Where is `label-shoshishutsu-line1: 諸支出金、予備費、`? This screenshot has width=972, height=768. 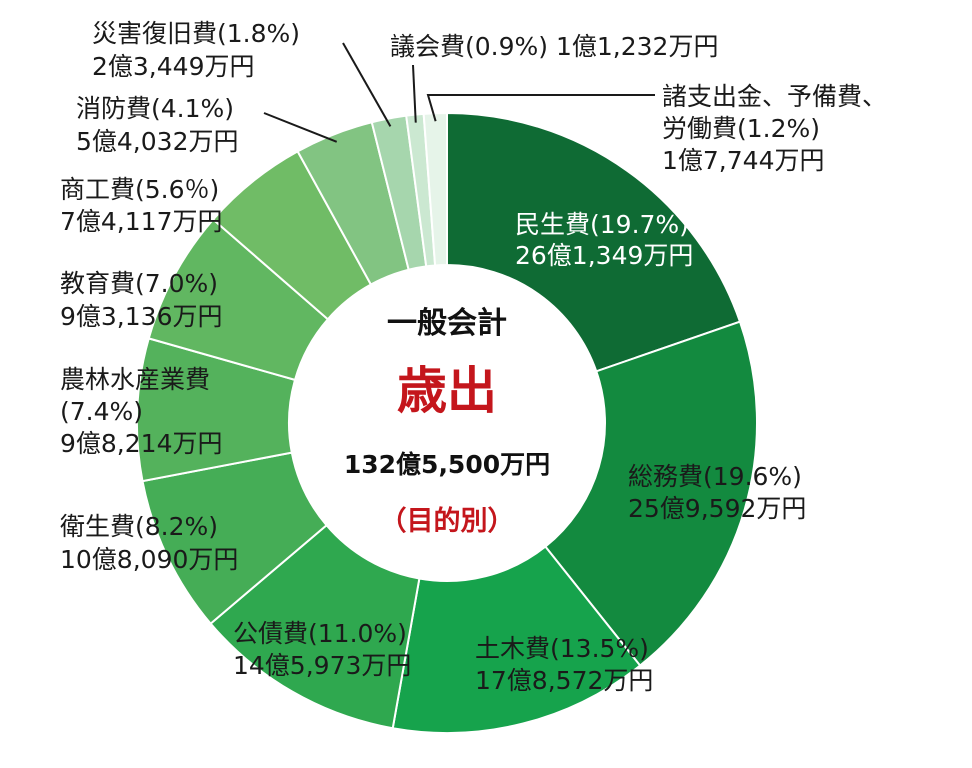 label-shoshishutsu-line1: 諸支出金、予備費、 is located at coordinates (774, 96).